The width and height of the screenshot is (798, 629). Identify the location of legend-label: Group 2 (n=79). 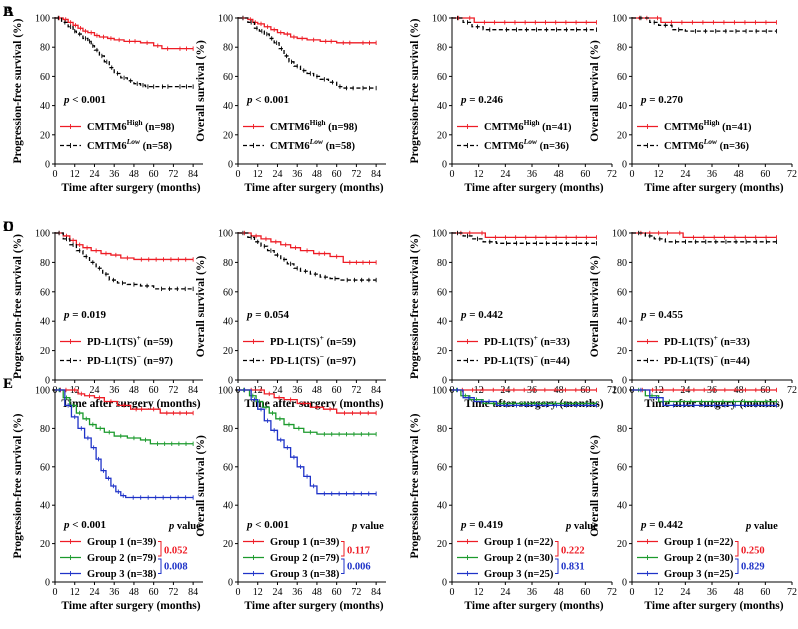
(305, 558).